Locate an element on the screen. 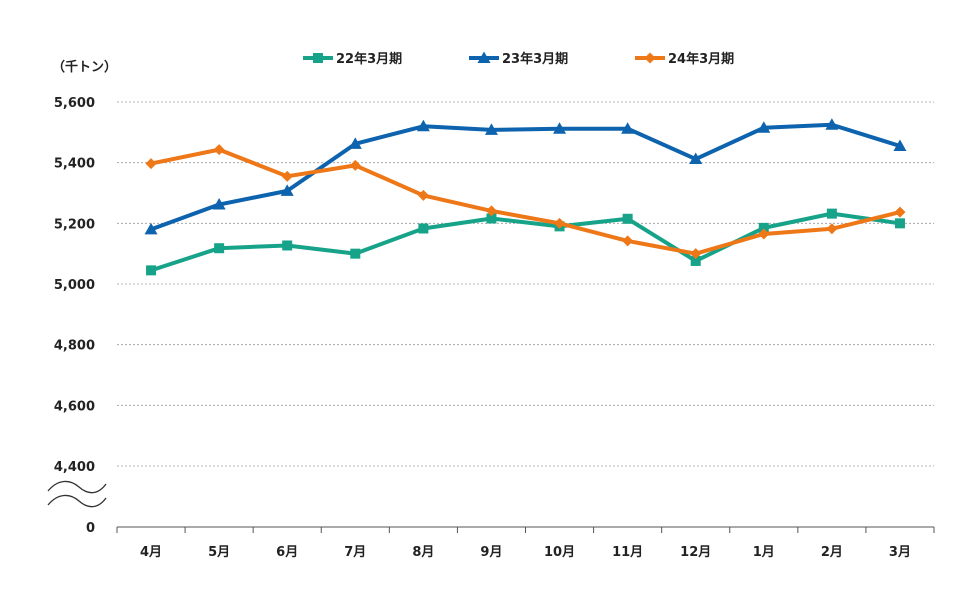 The image size is (960, 593). legend: 22年3月期 23年3月期 24年3月期 is located at coordinates (518, 59).